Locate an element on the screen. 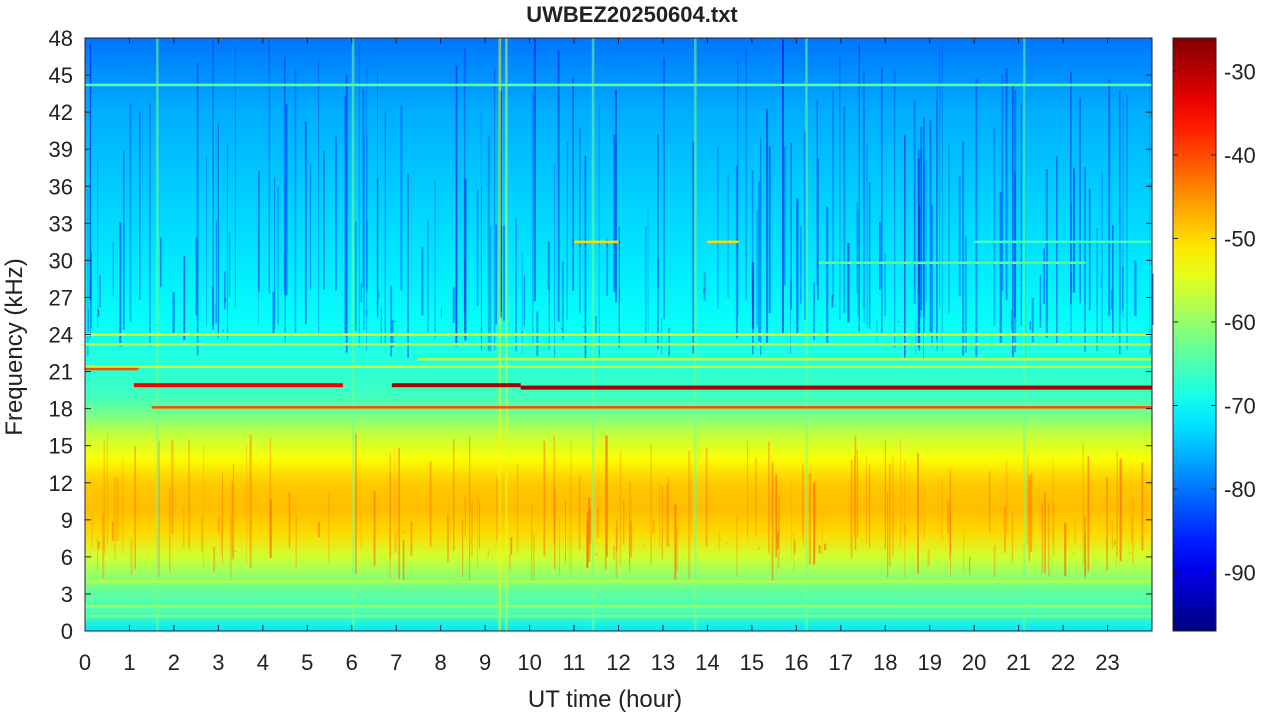 This screenshot has height=720, width=1264. x-tick-label: 3 is located at coordinates (218, 662).